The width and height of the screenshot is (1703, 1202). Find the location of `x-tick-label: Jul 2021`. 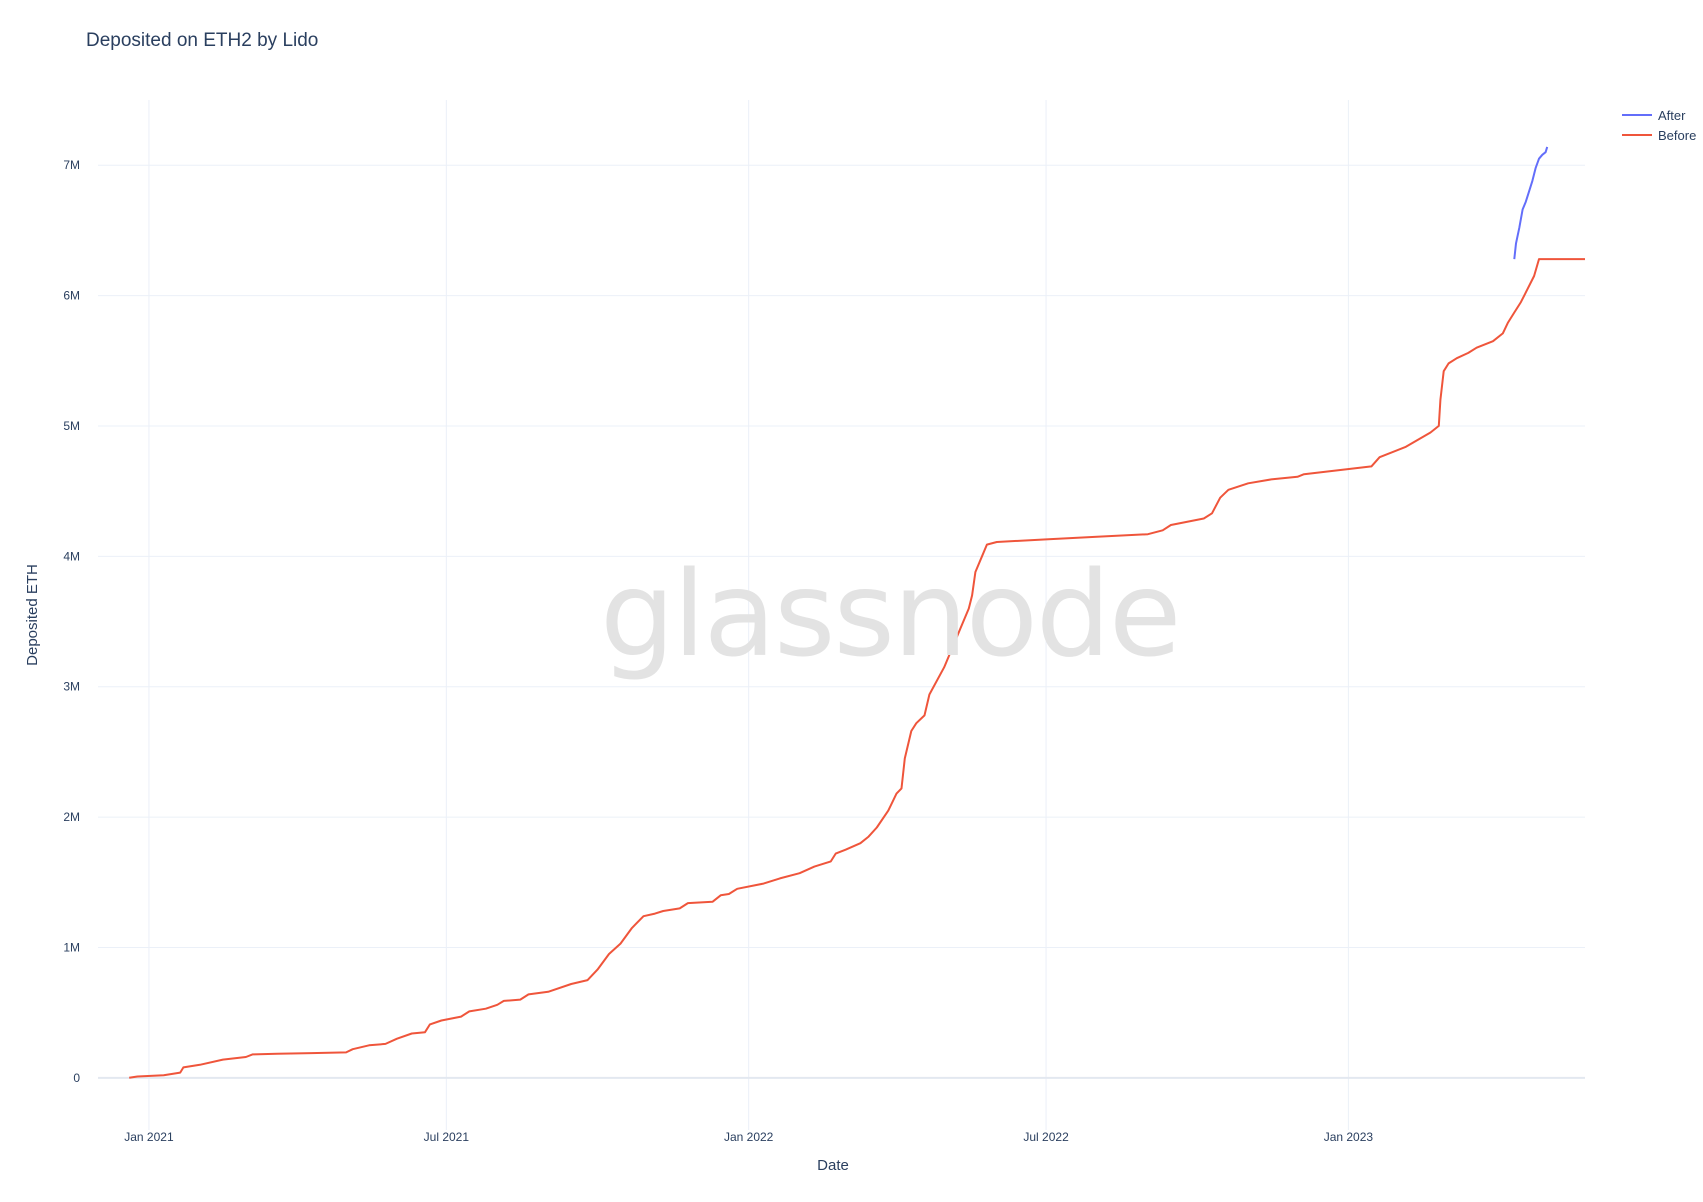

x-tick-label: Jul 2021 is located at coordinates (447, 1137).